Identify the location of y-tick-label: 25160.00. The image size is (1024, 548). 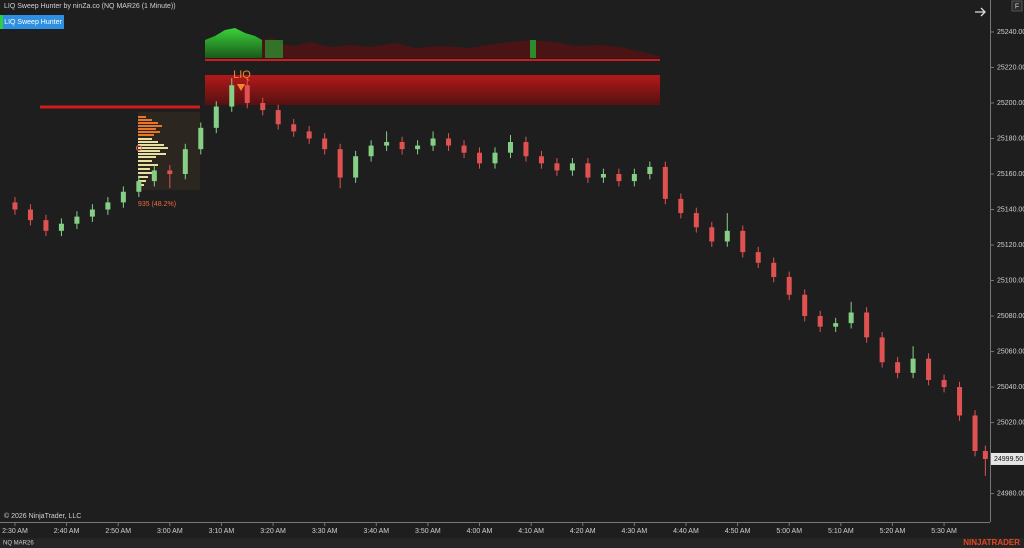
(1010, 174).